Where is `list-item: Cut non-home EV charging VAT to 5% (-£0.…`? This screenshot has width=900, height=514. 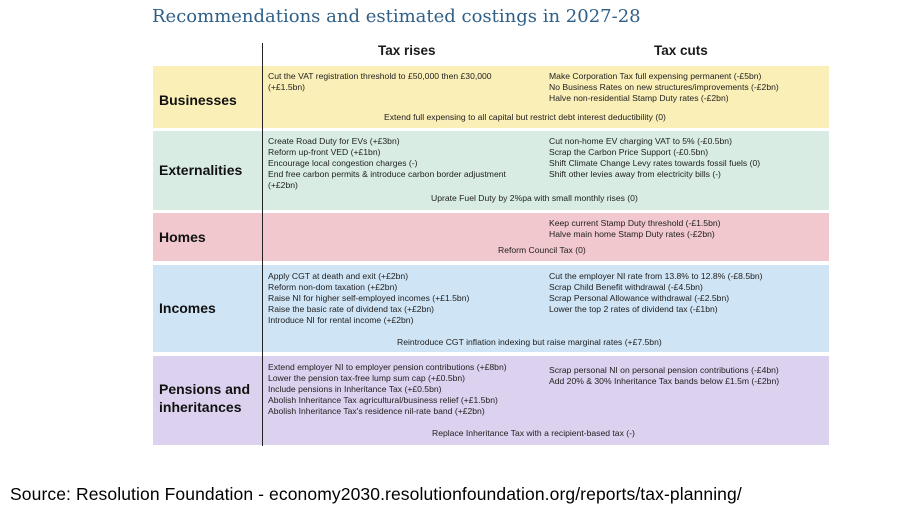
list-item: Cut non-home EV charging VAT to 5% (-£0.… is located at coordinates (640, 141).